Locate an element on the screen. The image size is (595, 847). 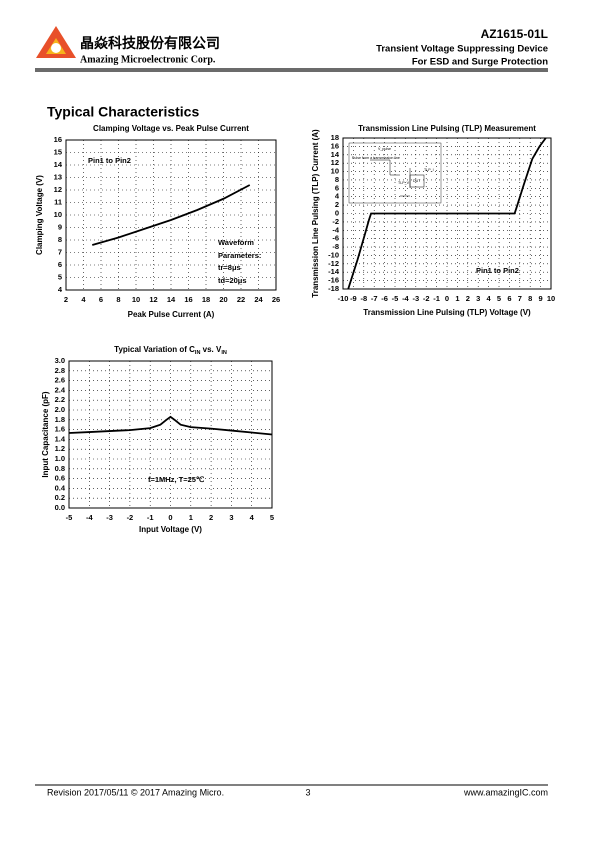
y-tick-label: -14 is located at coordinates (334, 271).